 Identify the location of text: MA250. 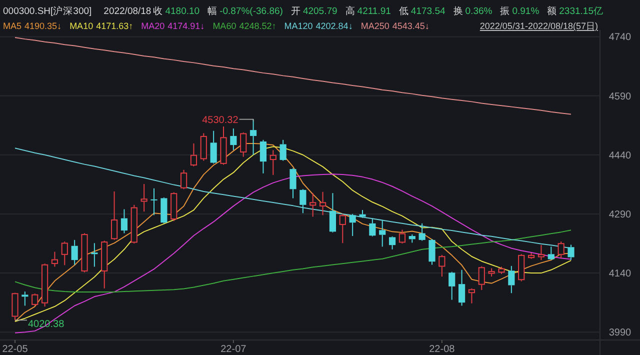
(375, 26).